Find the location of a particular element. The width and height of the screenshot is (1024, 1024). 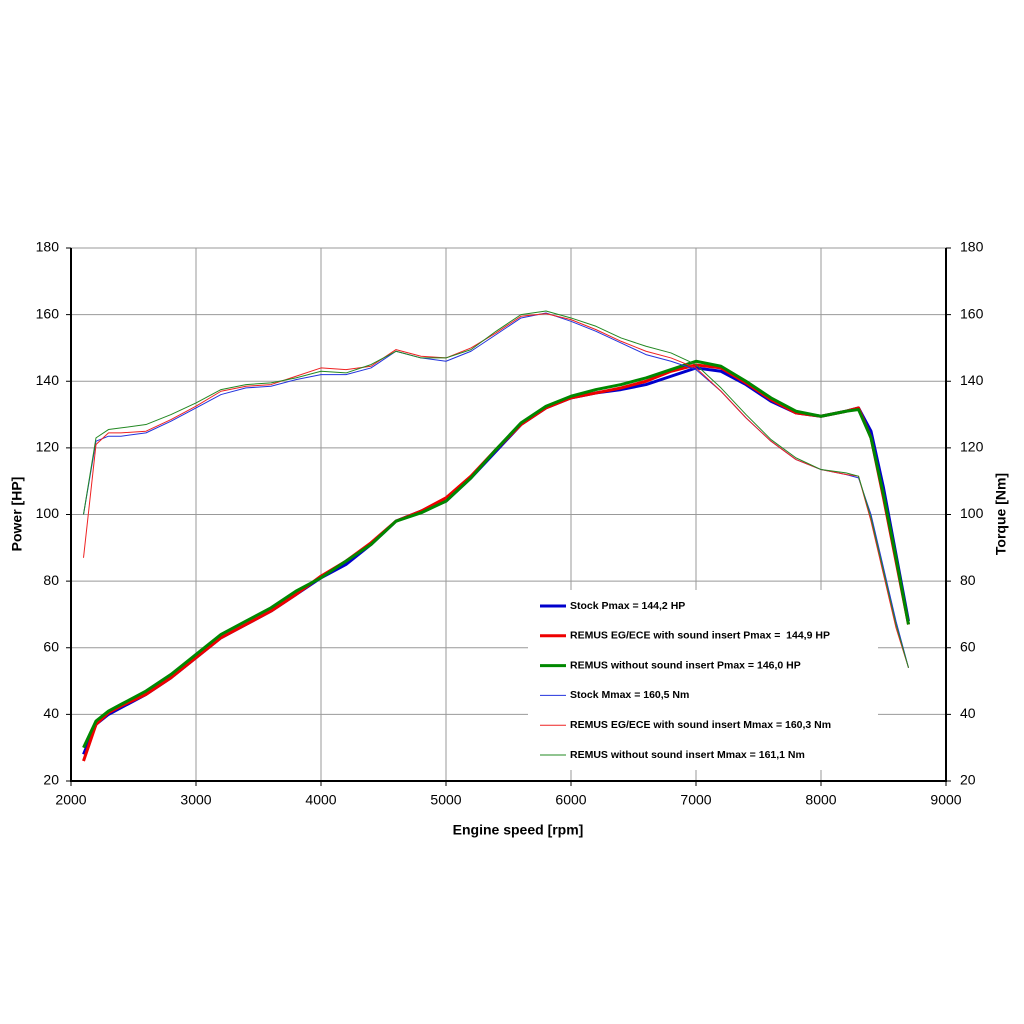

y2-tick-label: 20 is located at coordinates (968, 780).